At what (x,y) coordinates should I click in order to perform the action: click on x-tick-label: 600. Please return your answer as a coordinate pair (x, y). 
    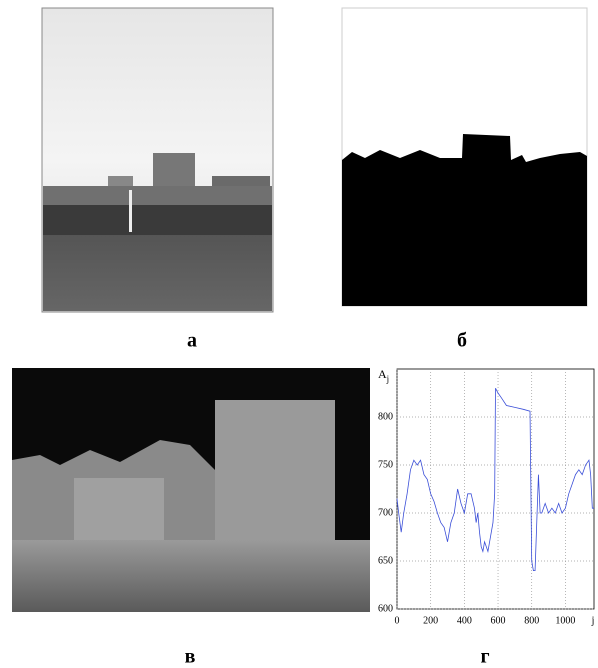
    Looking at the image, I should click on (498, 620).